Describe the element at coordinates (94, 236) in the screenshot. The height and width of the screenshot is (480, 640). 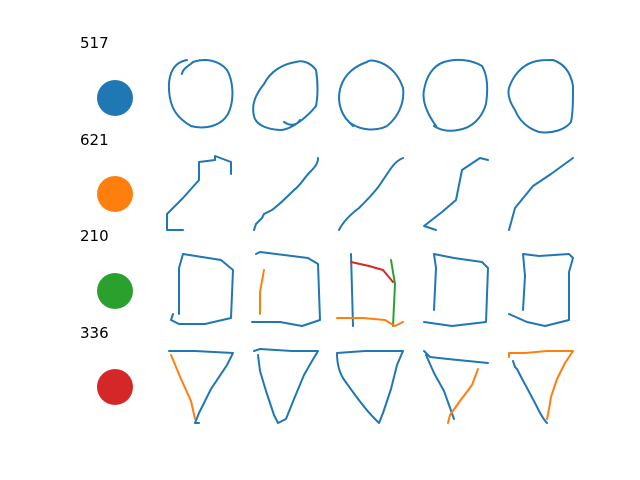
I see `row-count-square: 210` at that location.